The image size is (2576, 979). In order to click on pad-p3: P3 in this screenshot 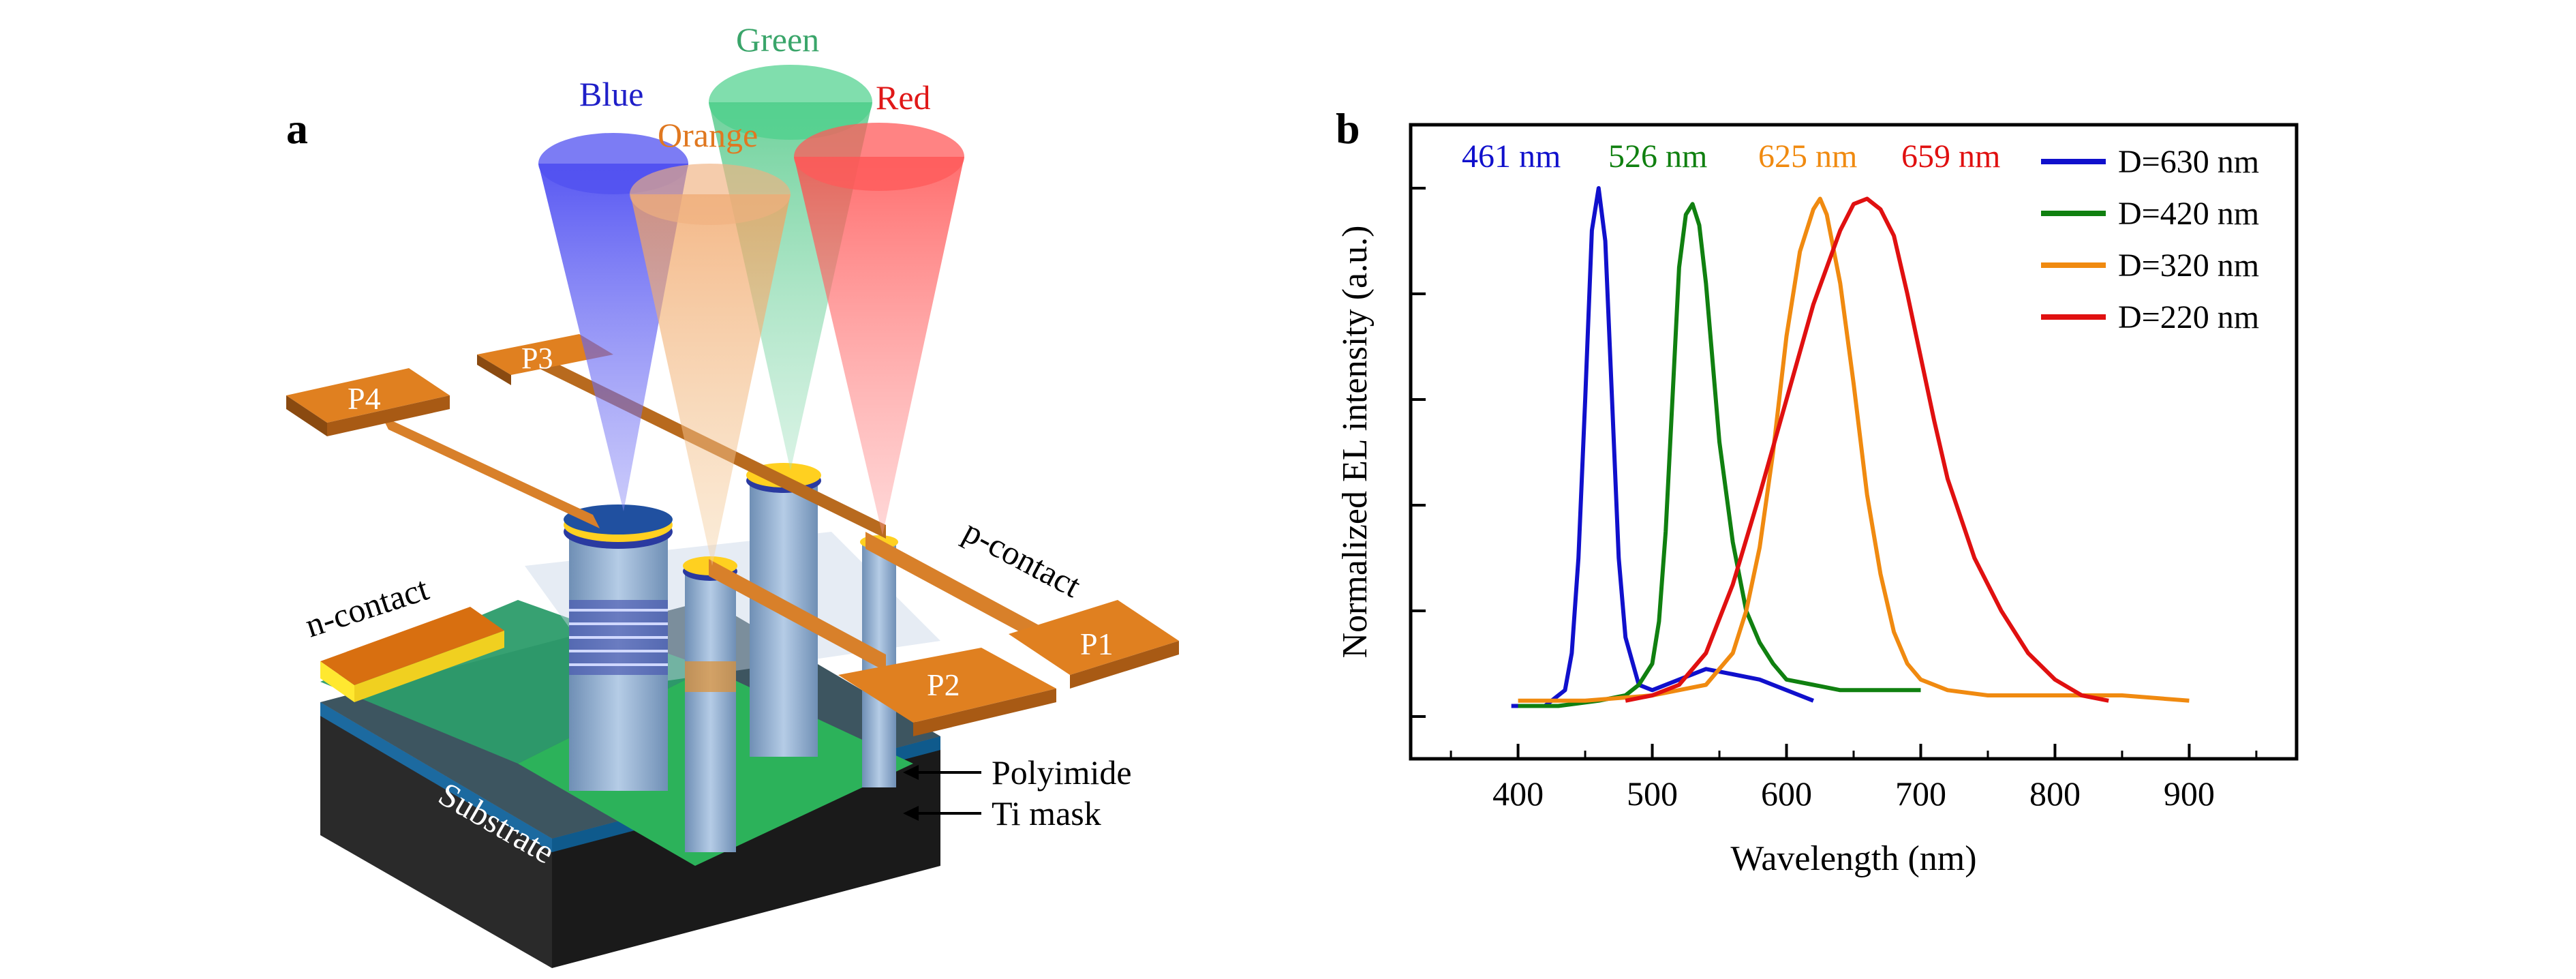, I will do `click(545, 360)`.